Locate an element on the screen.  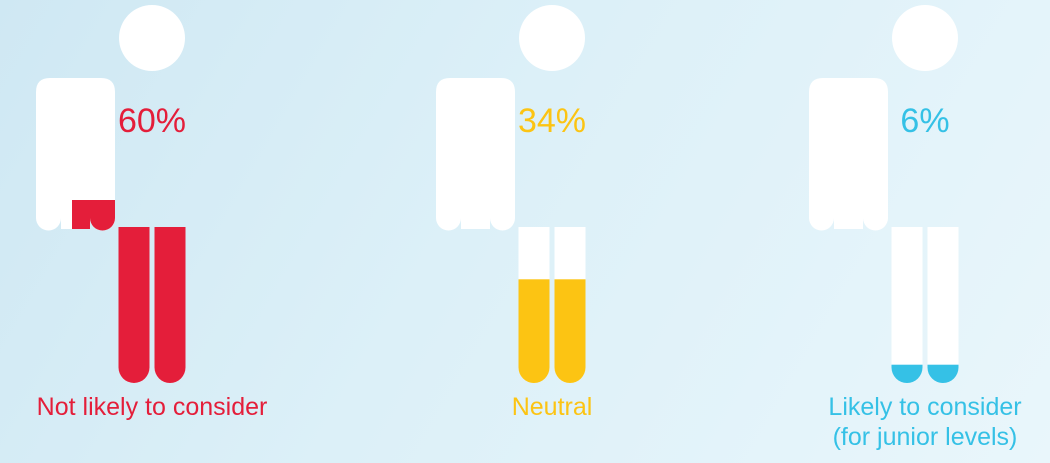
person-figure: 6% is located at coordinates (884, 194).